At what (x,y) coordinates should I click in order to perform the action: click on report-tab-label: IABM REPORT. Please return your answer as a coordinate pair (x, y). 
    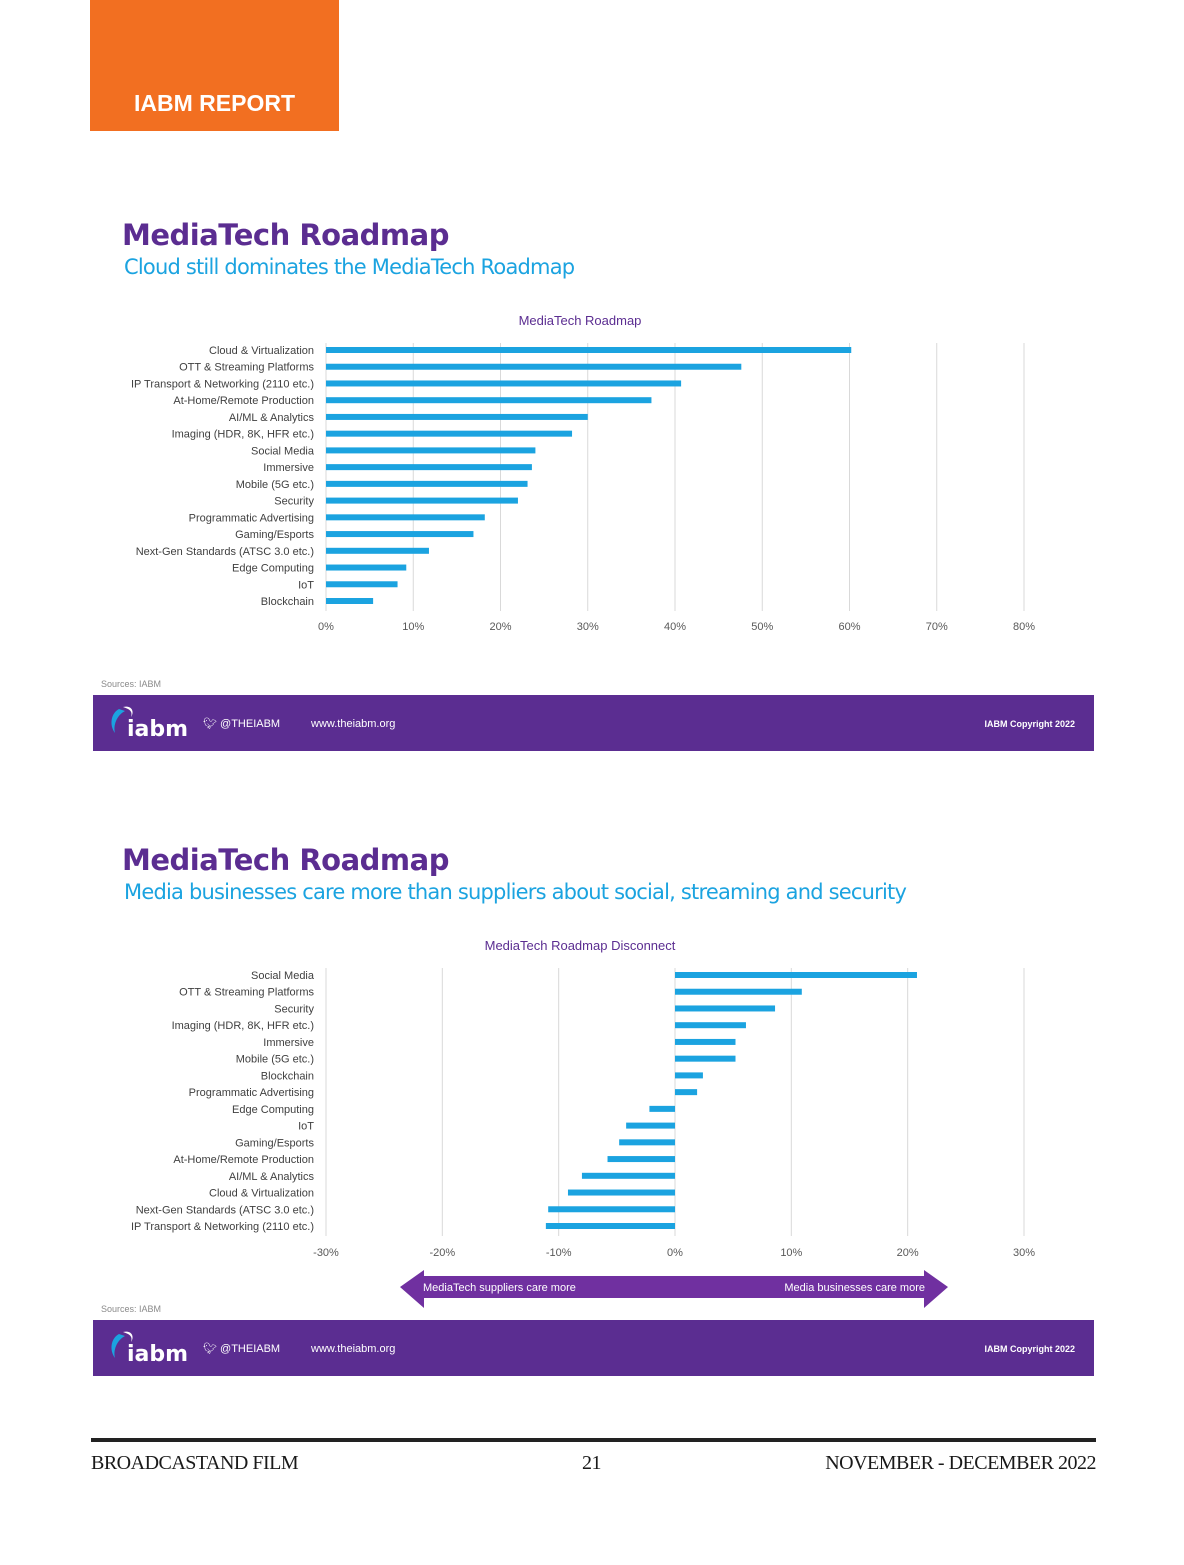
    Looking at the image, I should click on (214, 103).